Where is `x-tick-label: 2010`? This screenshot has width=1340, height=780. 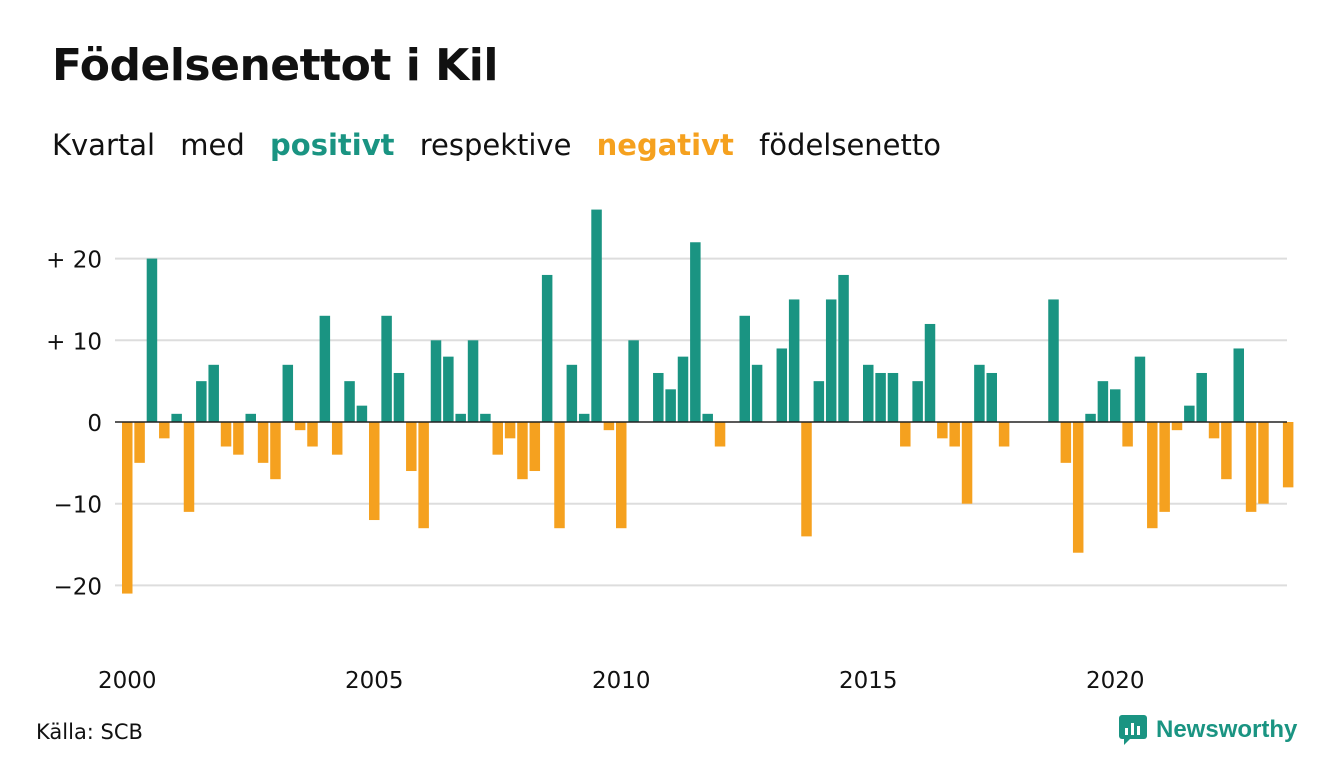
x-tick-label: 2010 is located at coordinates (621, 681).